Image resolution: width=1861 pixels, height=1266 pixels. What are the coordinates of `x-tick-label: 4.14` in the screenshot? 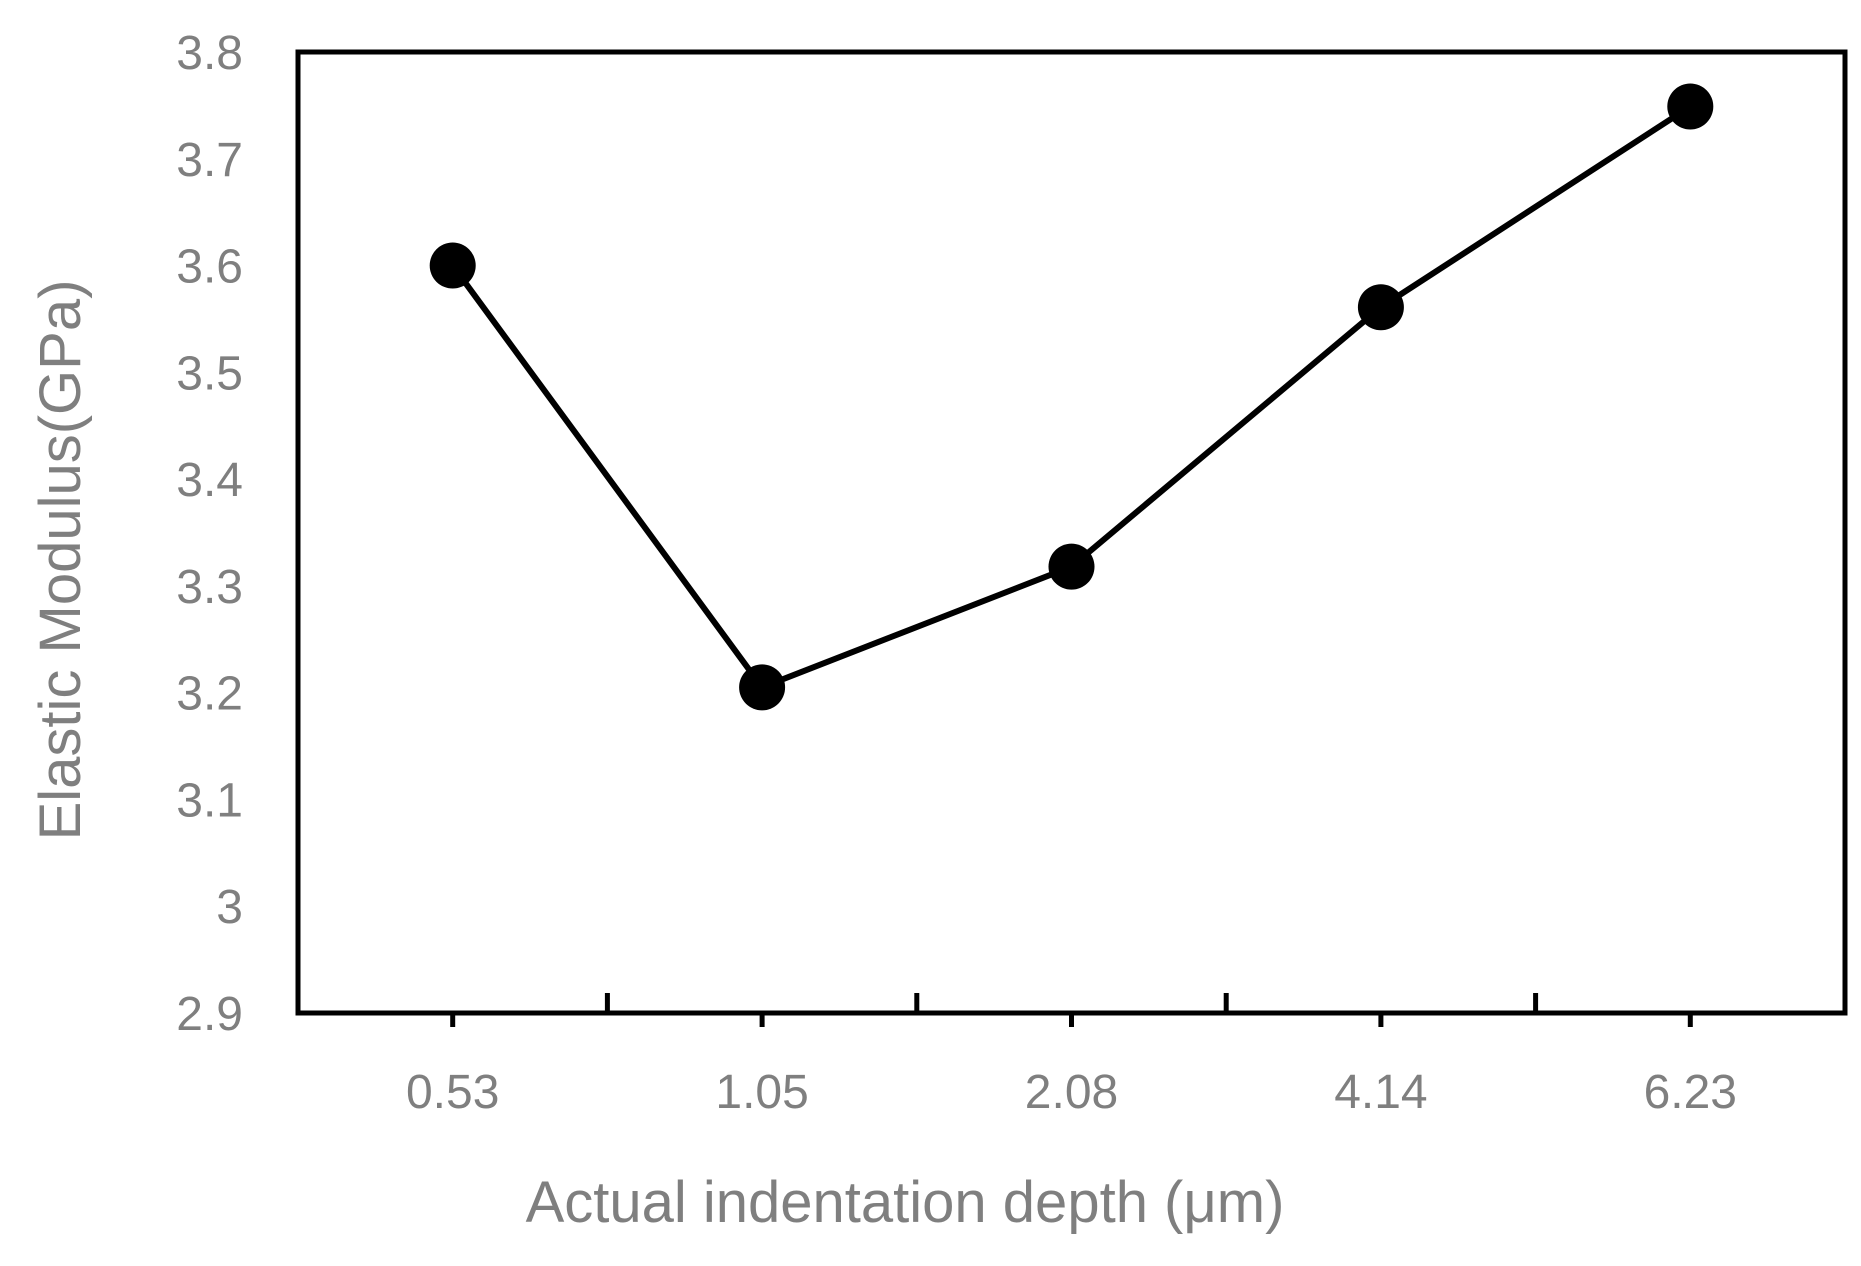 It's located at (1380, 1092).